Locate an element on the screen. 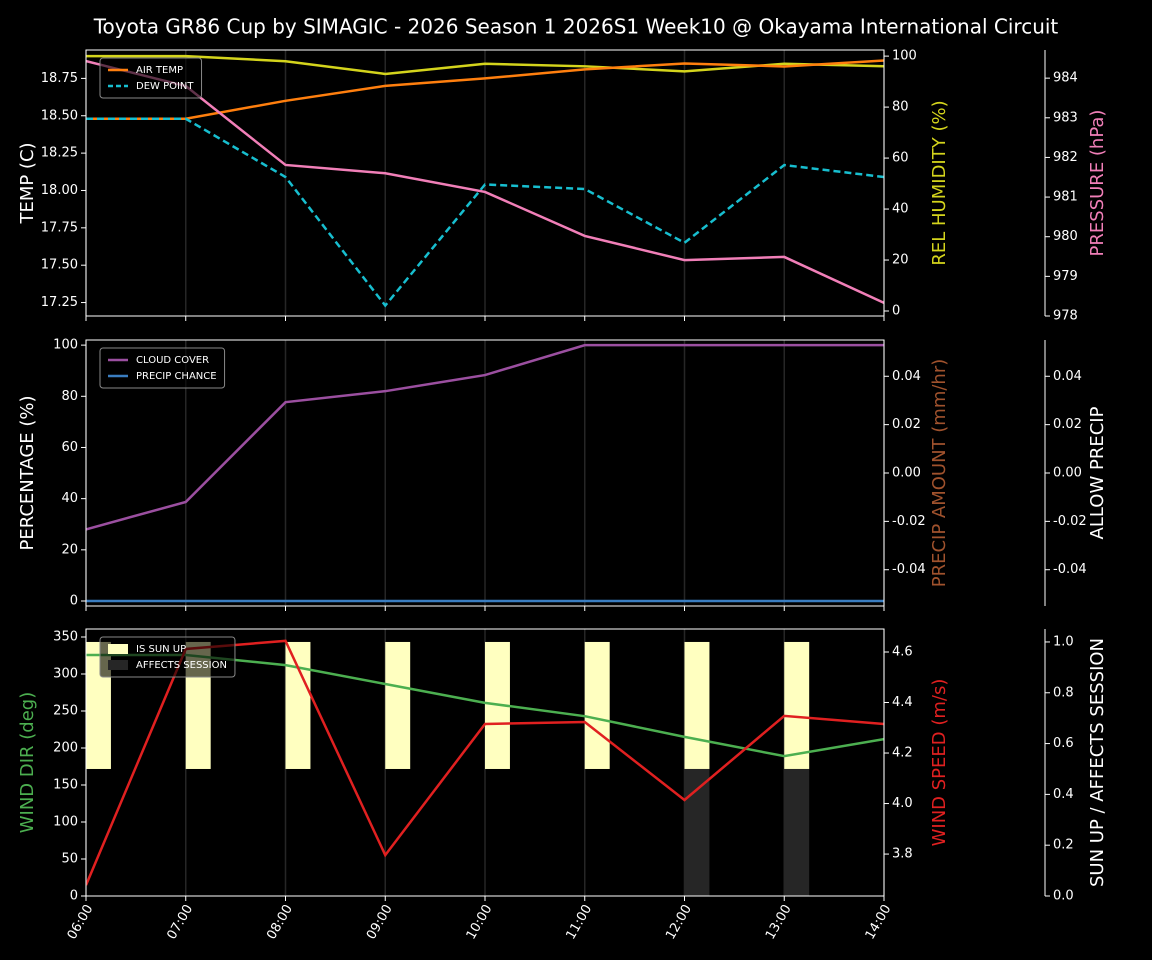 The height and width of the screenshot is (960, 1152). axis-label: PRESSURE (hPa) is located at coordinates (1097, 183).